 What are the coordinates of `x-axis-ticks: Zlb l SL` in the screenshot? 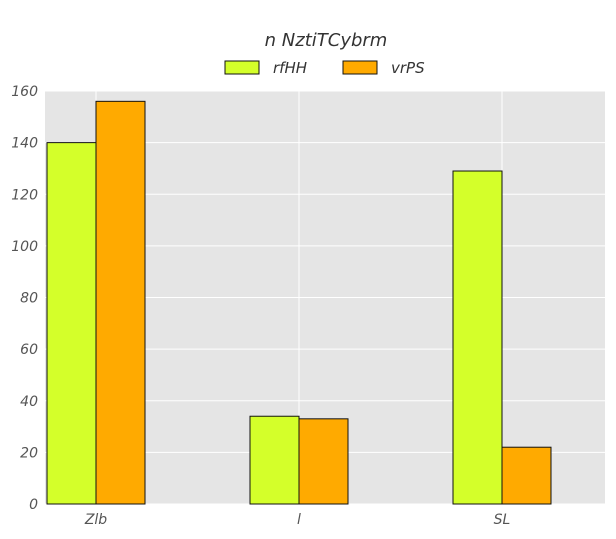 It's located at (297, 520).